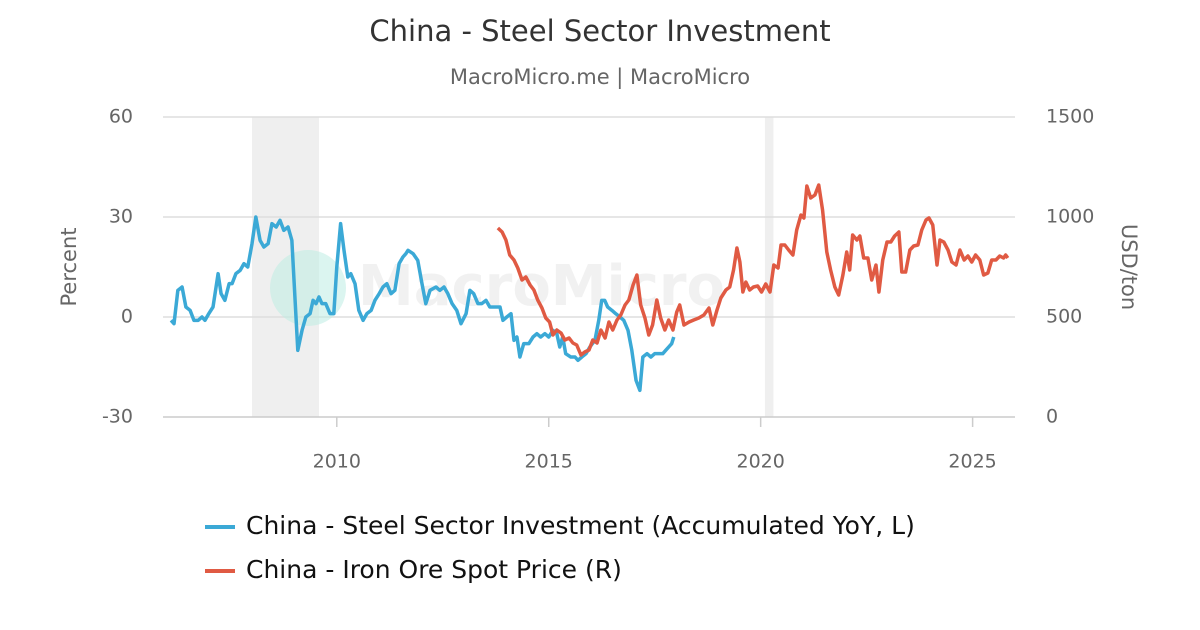 The width and height of the screenshot is (1200, 630). What do you see at coordinates (337, 462) in the screenshot?
I see `x-tick-label: 2010` at bounding box center [337, 462].